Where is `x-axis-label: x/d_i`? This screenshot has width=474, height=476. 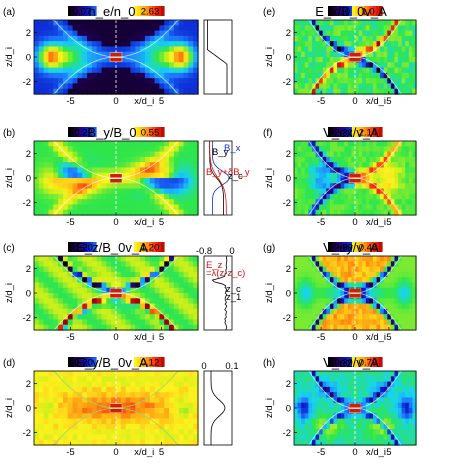 x-axis-label: x/d_i is located at coordinates (376, 337).